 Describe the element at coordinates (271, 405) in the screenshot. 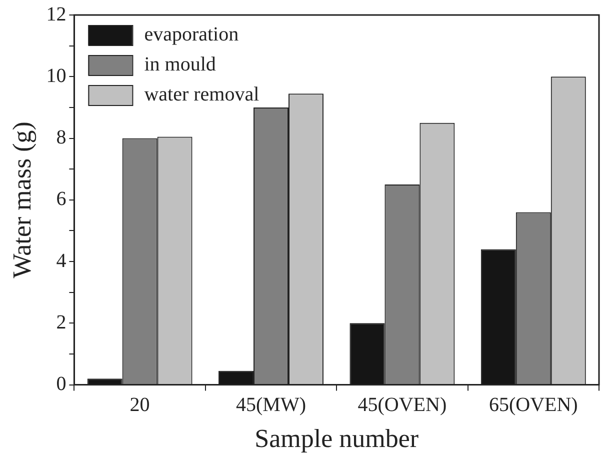

I see `x-tick-label: 45(MW)` at that location.